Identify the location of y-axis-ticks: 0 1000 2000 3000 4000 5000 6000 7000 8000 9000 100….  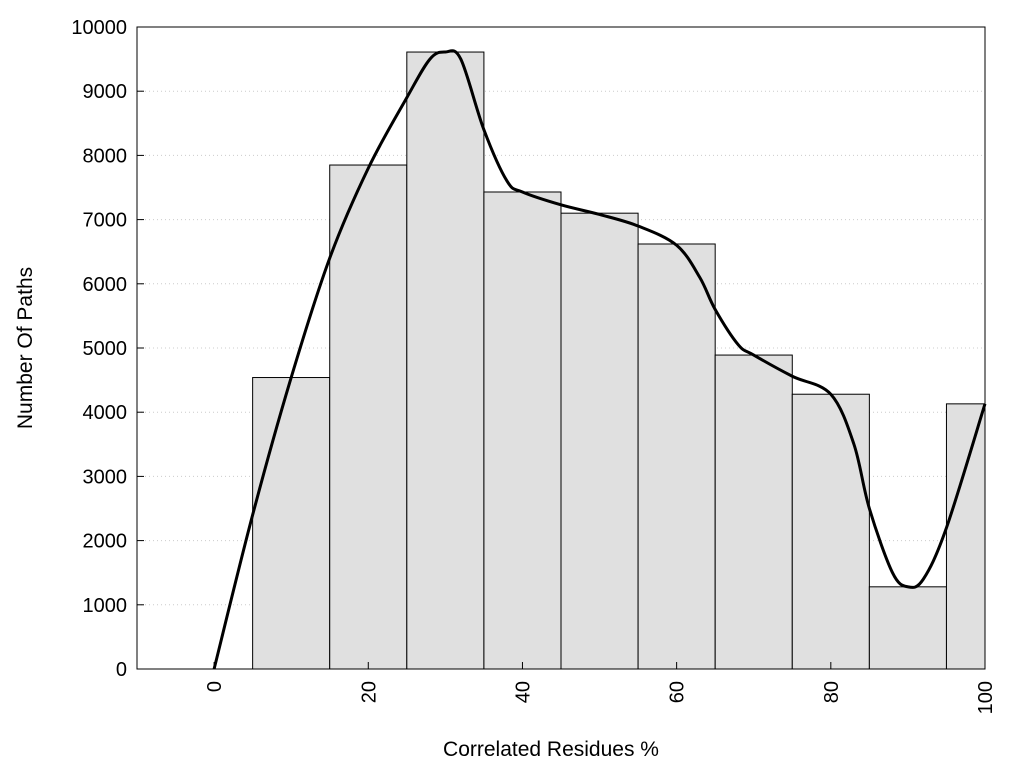
(107, 349).